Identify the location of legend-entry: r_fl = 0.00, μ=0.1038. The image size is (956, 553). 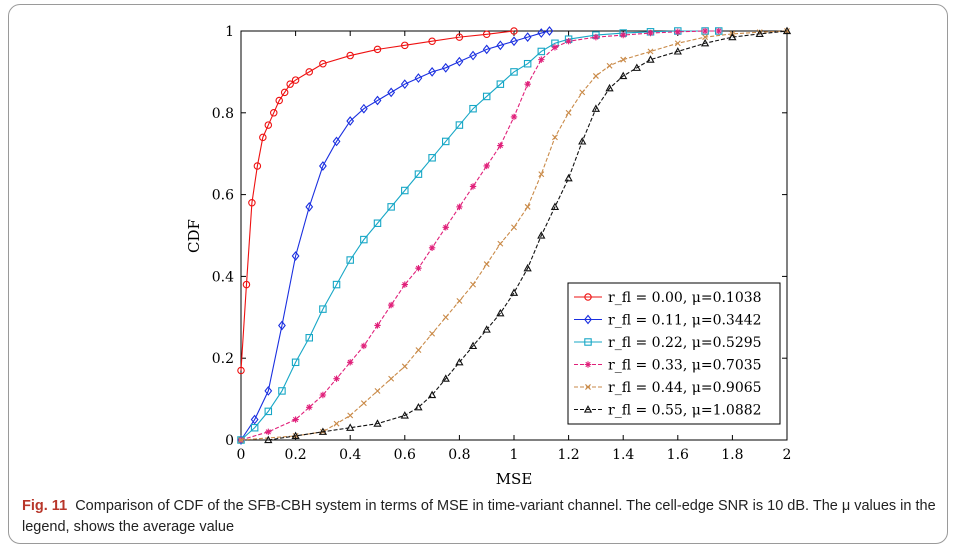
(685, 298).